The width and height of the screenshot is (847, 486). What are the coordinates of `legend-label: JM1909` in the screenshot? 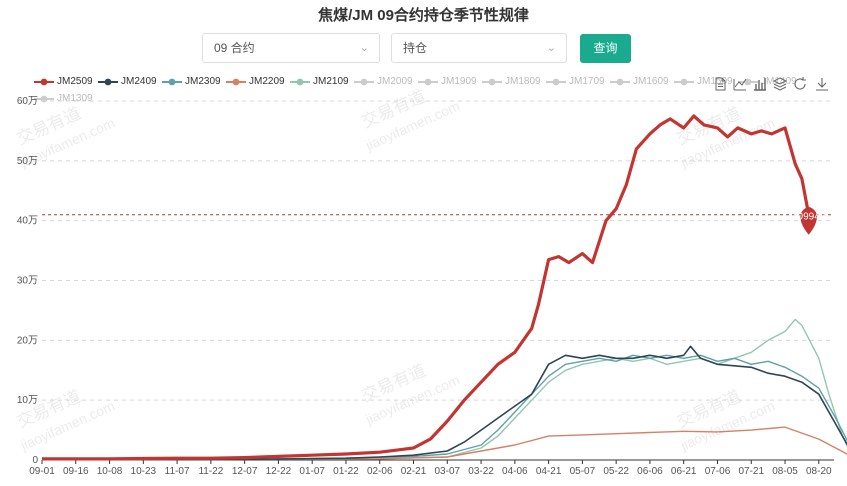 It's located at (459, 81).